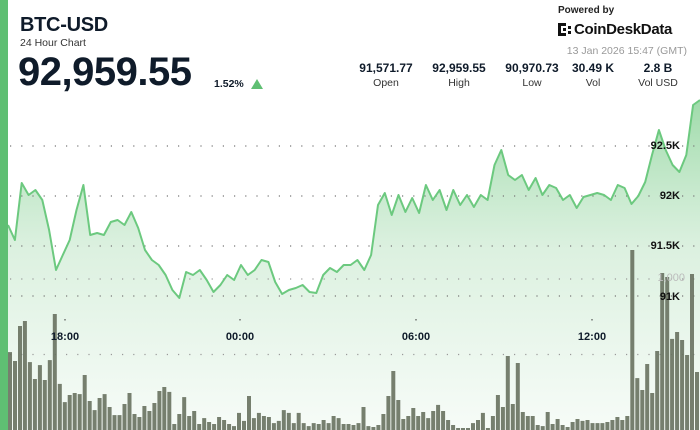  I want to click on chart-subtitle: 24 Hour Chart, so click(53, 43).